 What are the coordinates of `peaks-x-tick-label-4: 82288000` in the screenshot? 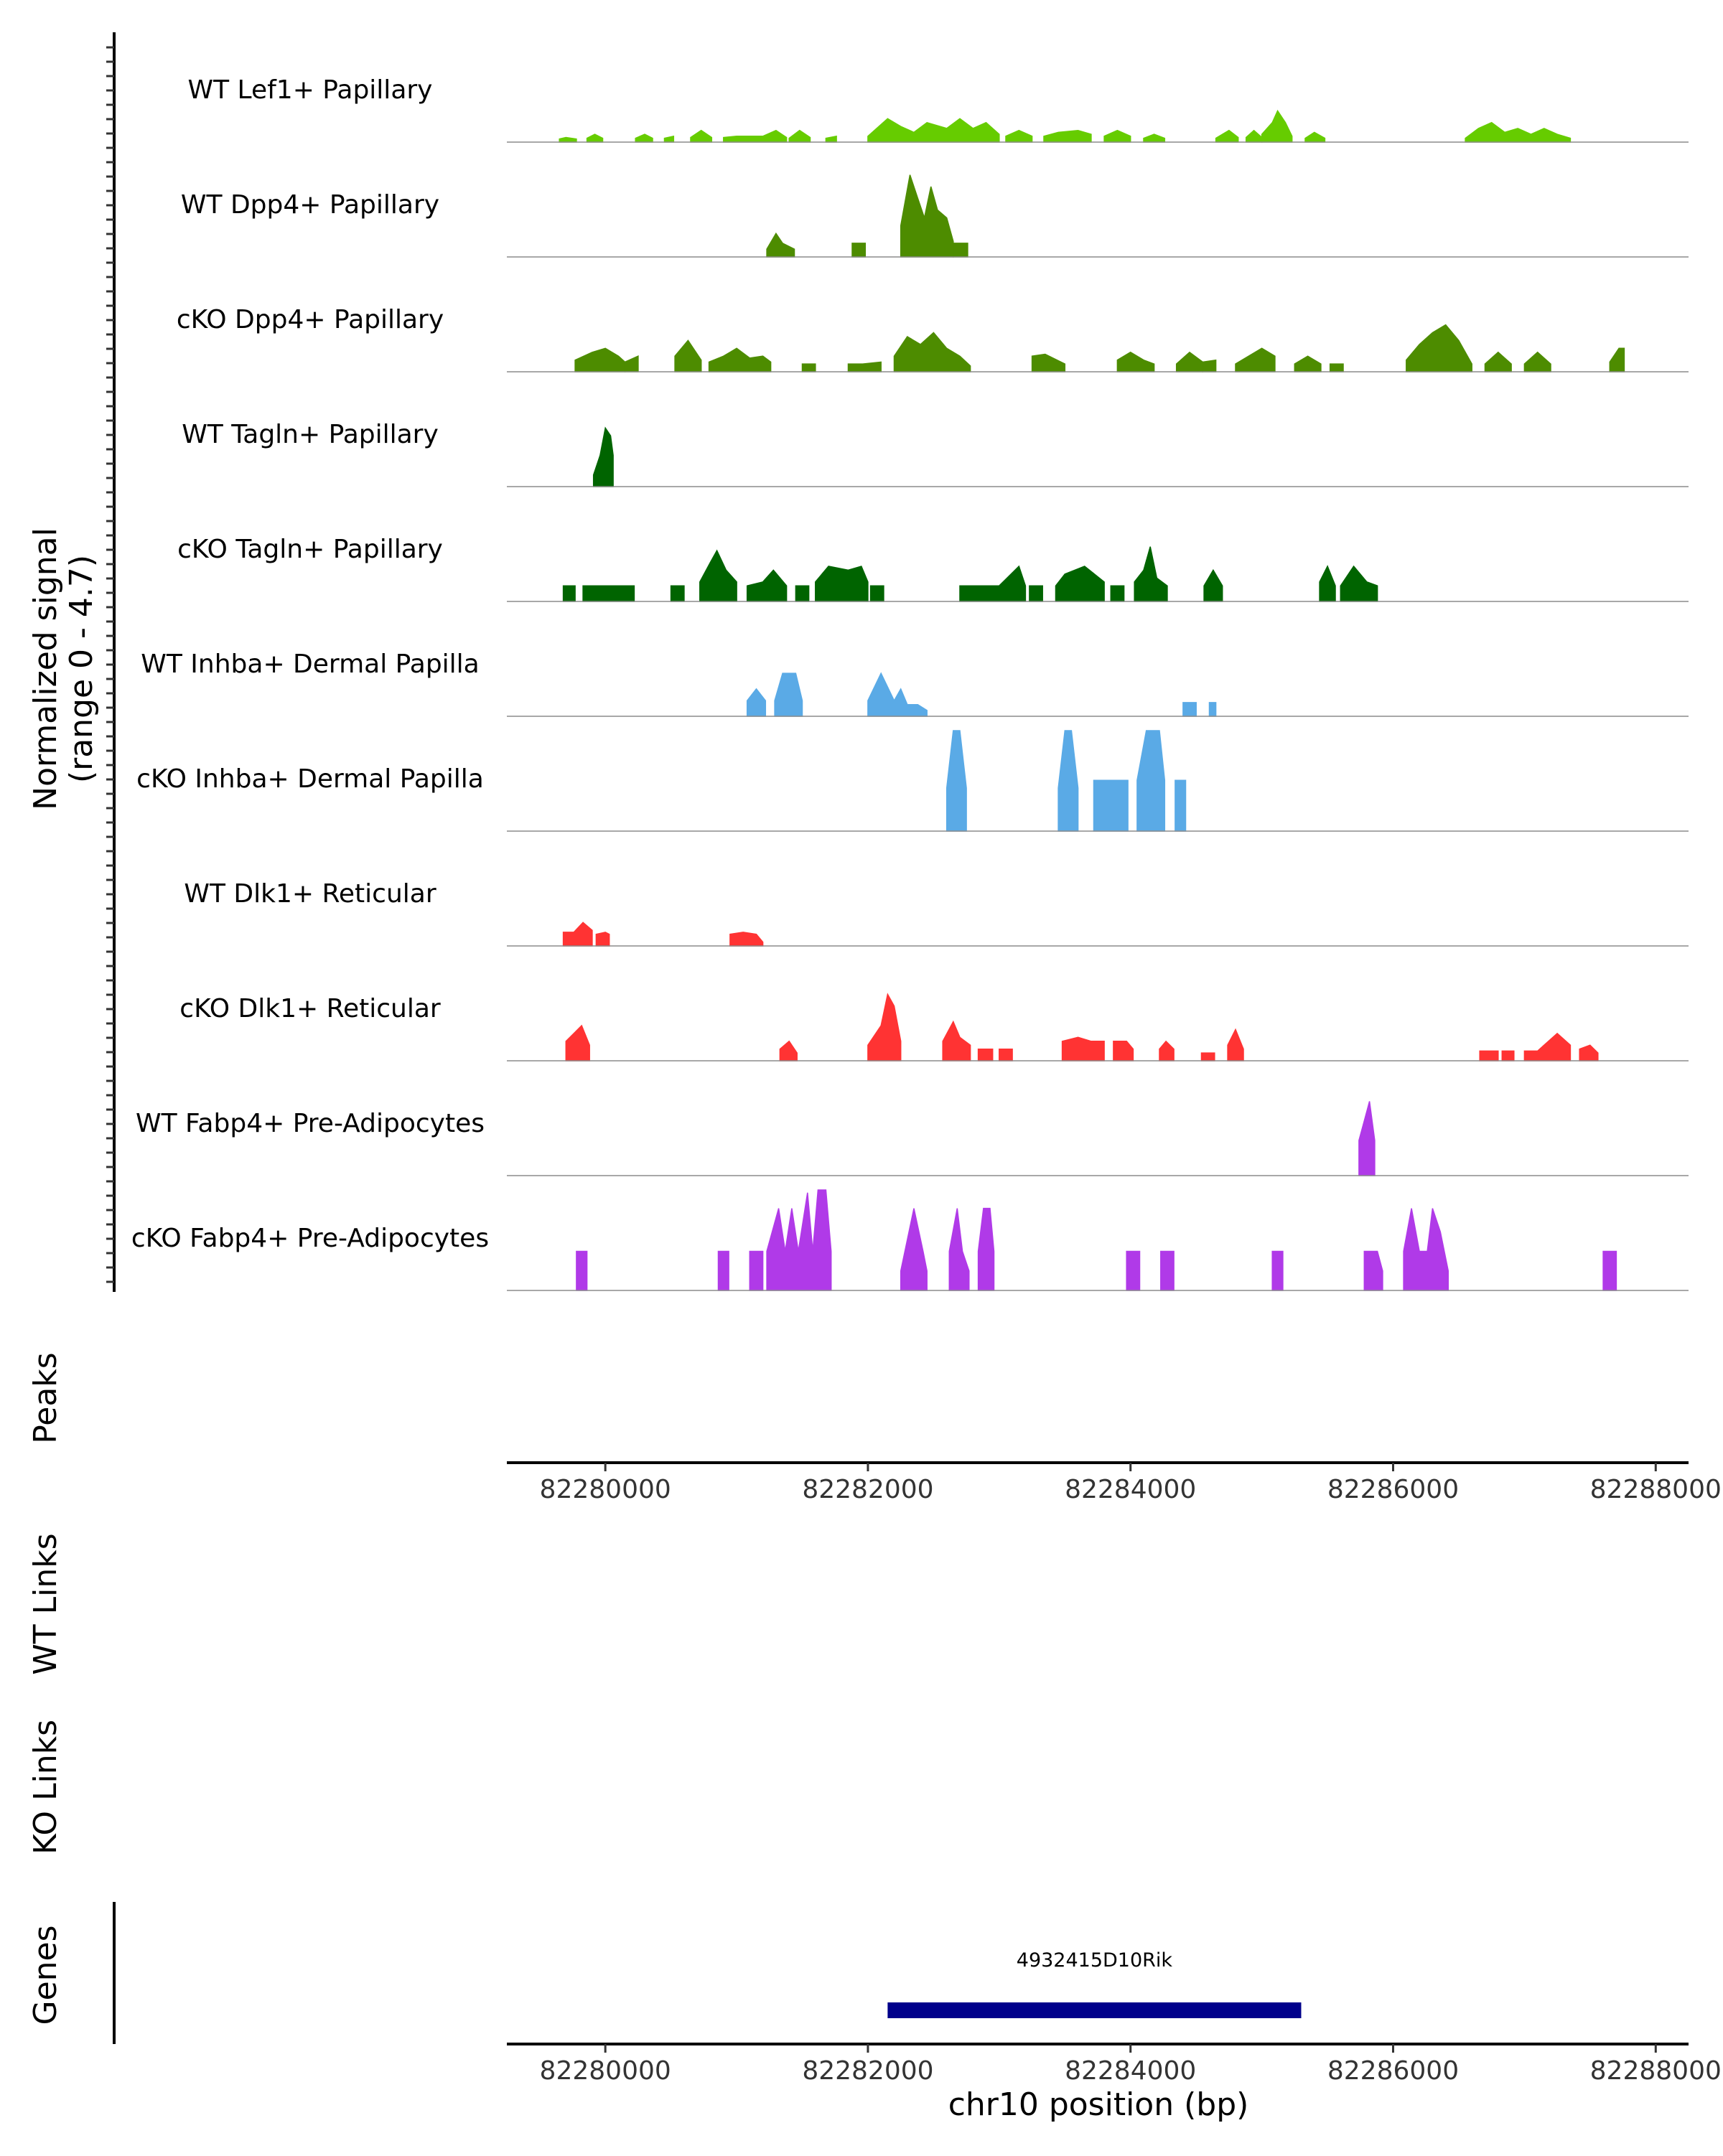 It's located at (1656, 1489).